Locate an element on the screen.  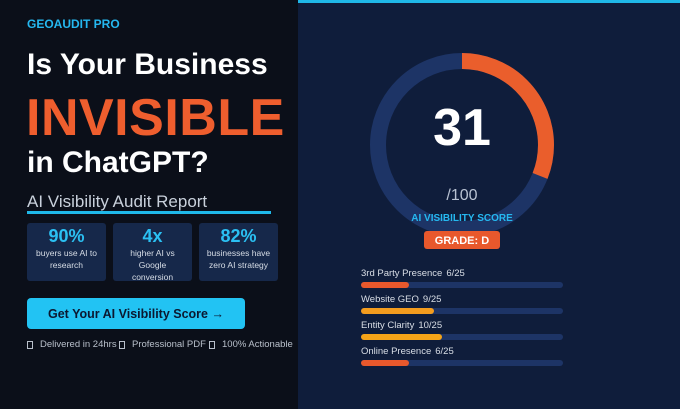
cta-button: Get Your AI Visibility Score → is located at coordinates (136, 313).